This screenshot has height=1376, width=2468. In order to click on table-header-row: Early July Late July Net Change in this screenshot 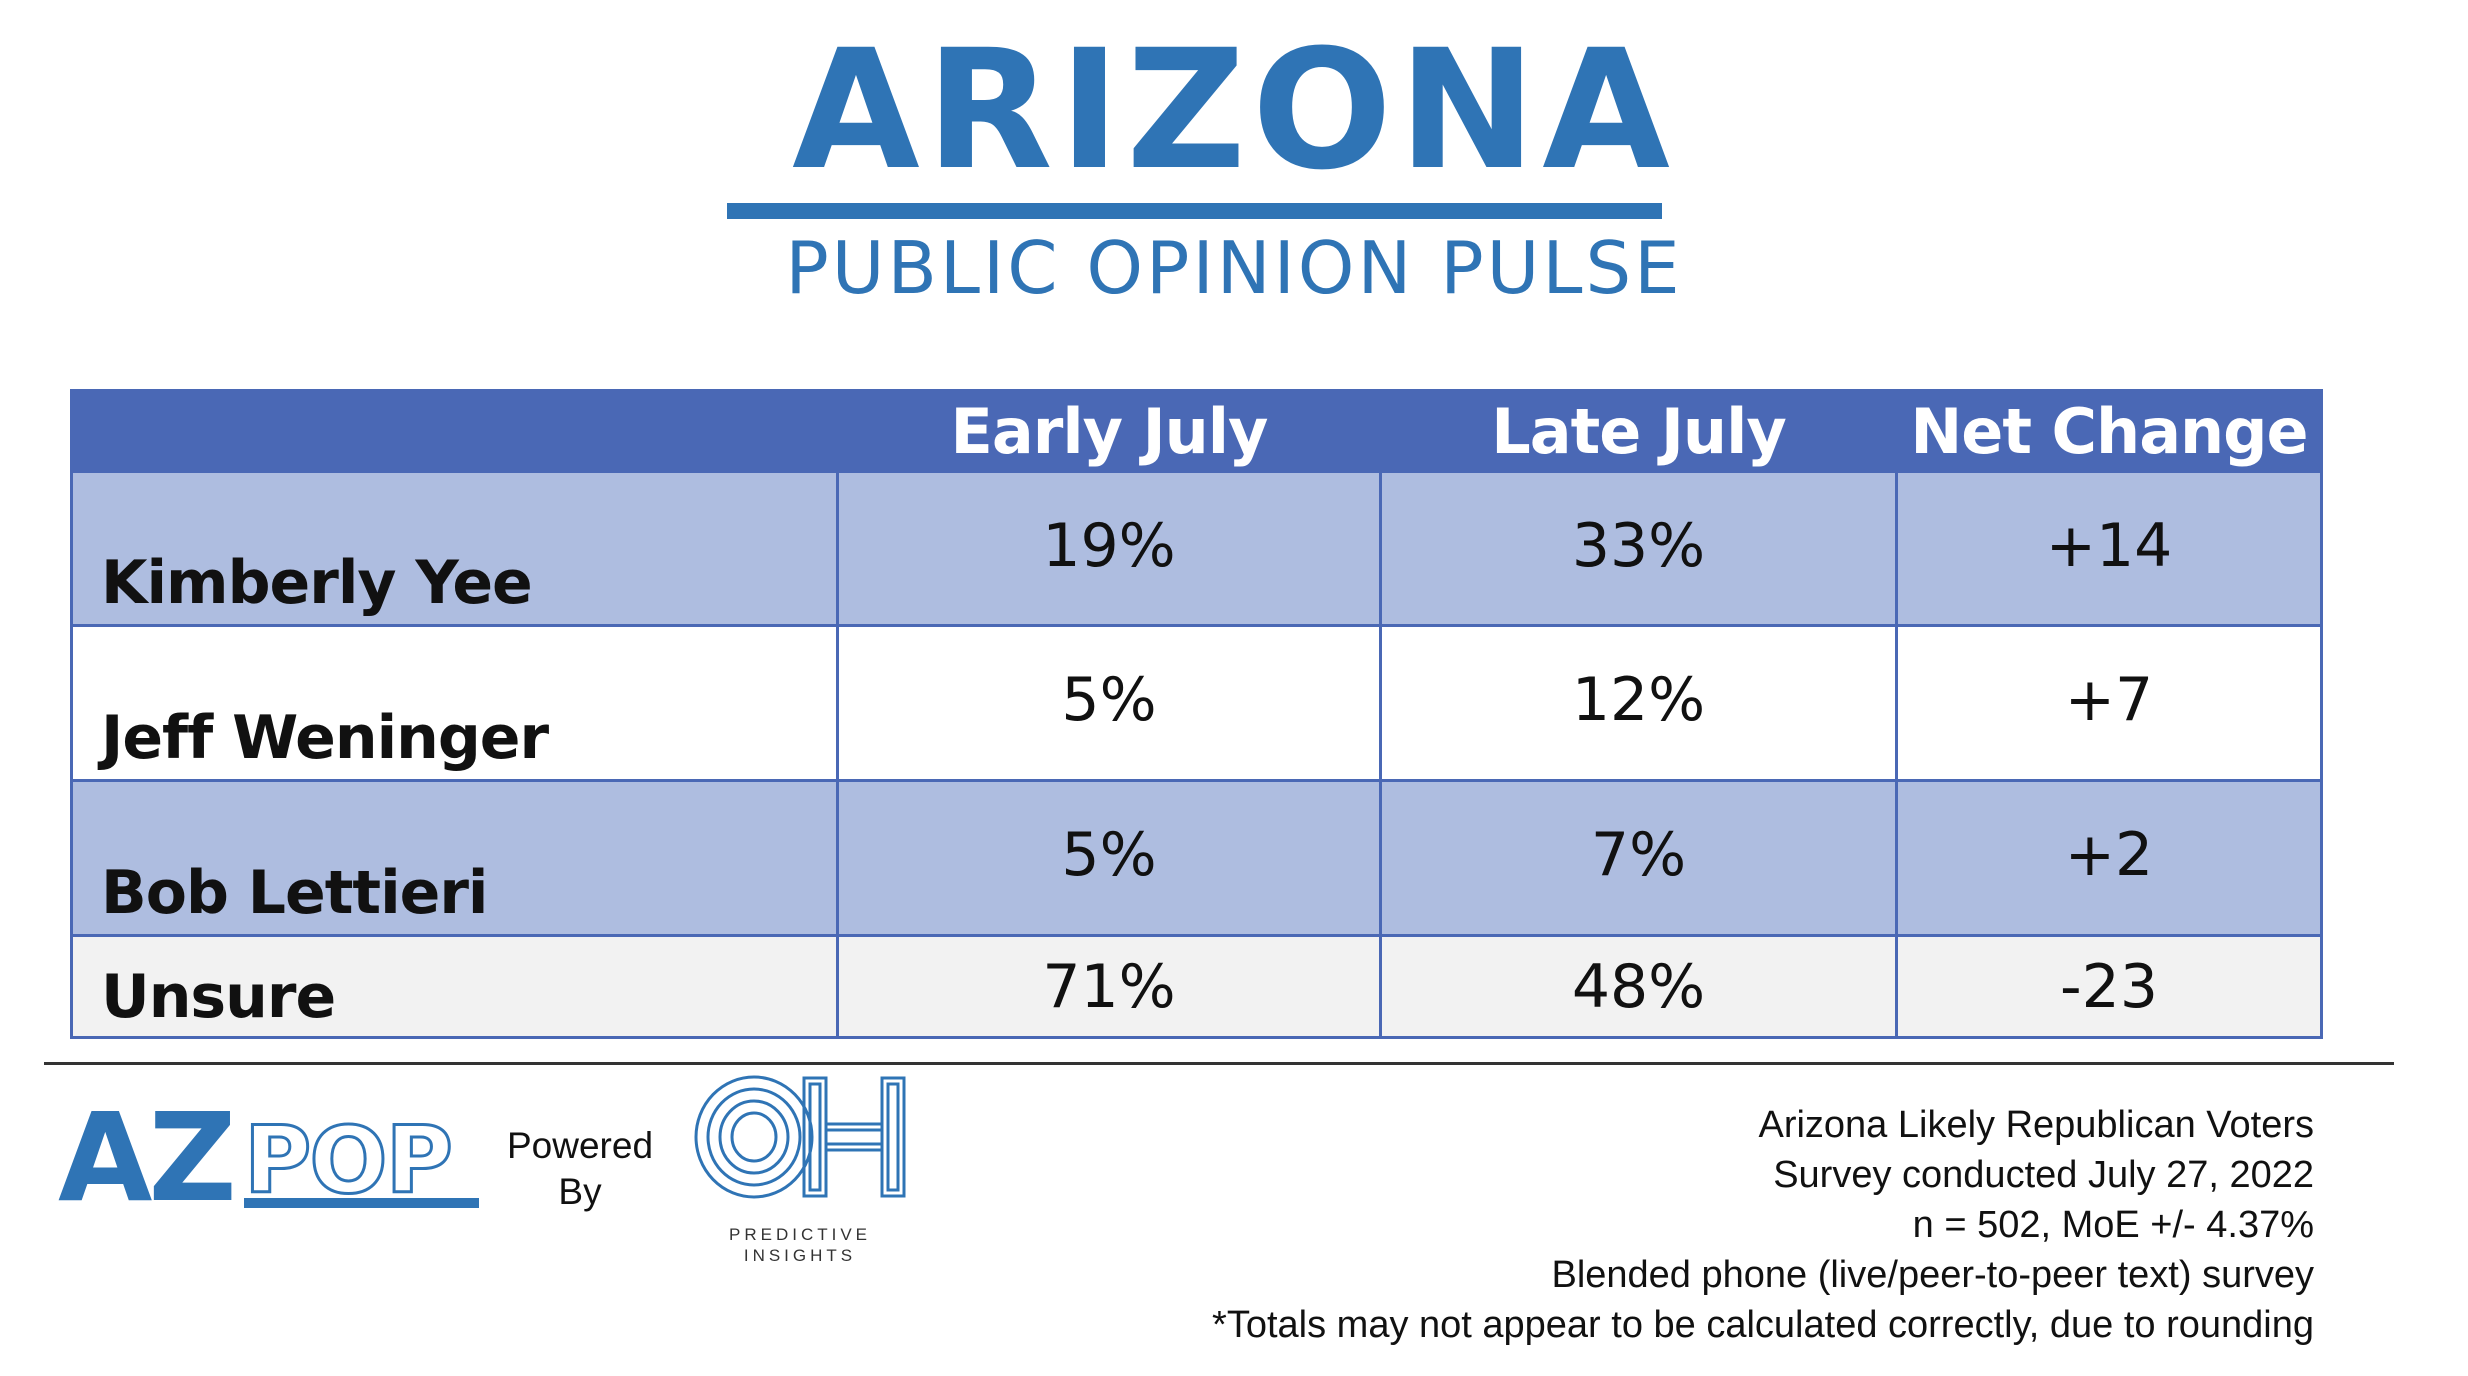, I will do `click(1196, 431)`.